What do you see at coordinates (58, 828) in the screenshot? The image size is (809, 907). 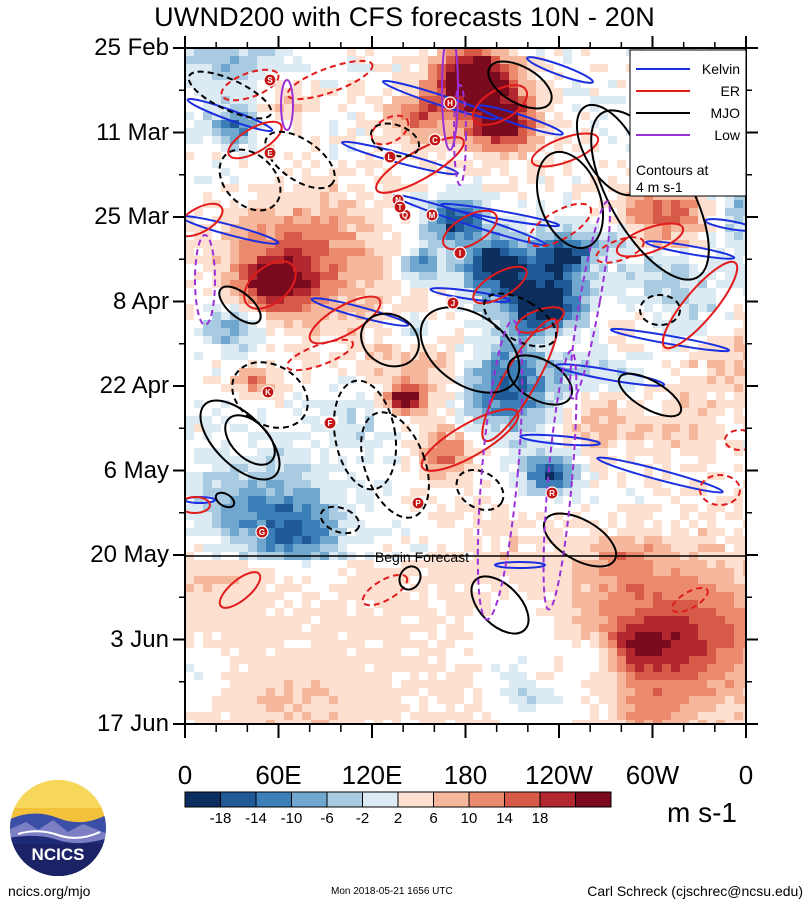 I see `ncics-logo: NCICS` at bounding box center [58, 828].